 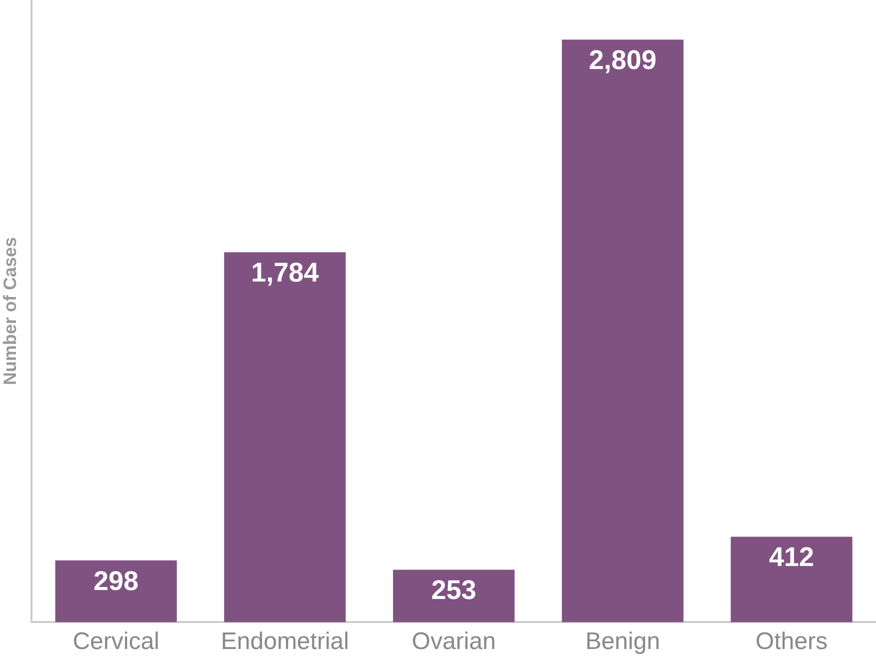 I want to click on data-label: 298, so click(x=116, y=581).